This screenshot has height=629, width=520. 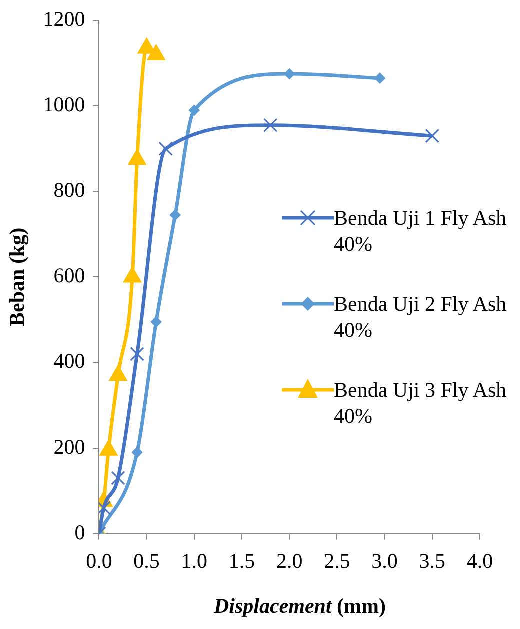 I want to click on legend-label: Benda Uji 1 Fly Ash 40%, so click(x=421, y=231).